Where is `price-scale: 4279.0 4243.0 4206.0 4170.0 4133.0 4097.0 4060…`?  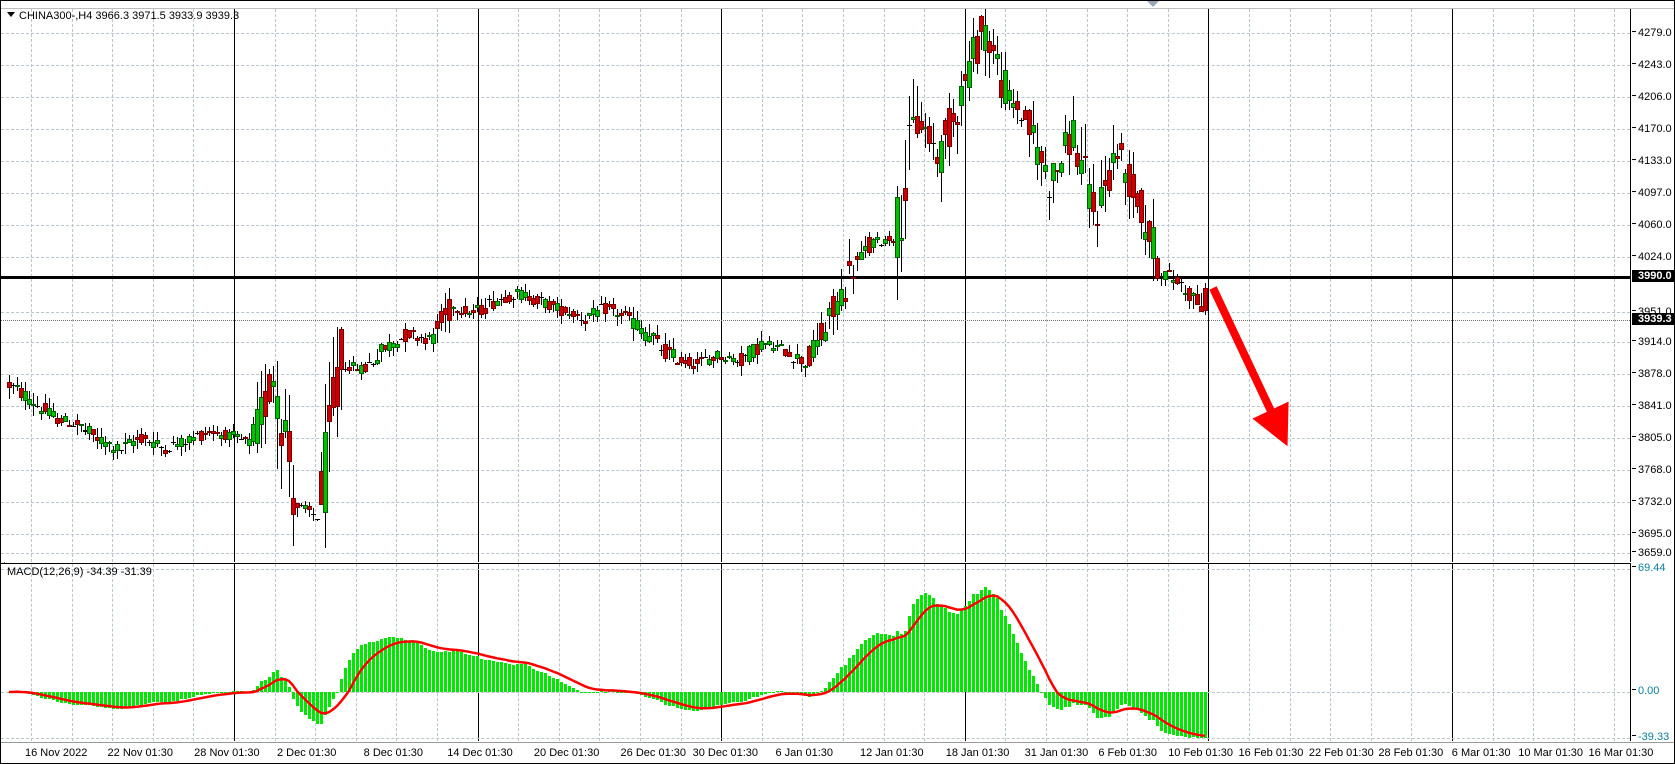 price-scale: 4279.0 4243.0 4206.0 4170.0 4133.0 4097.0 4060… is located at coordinates (1653, 376).